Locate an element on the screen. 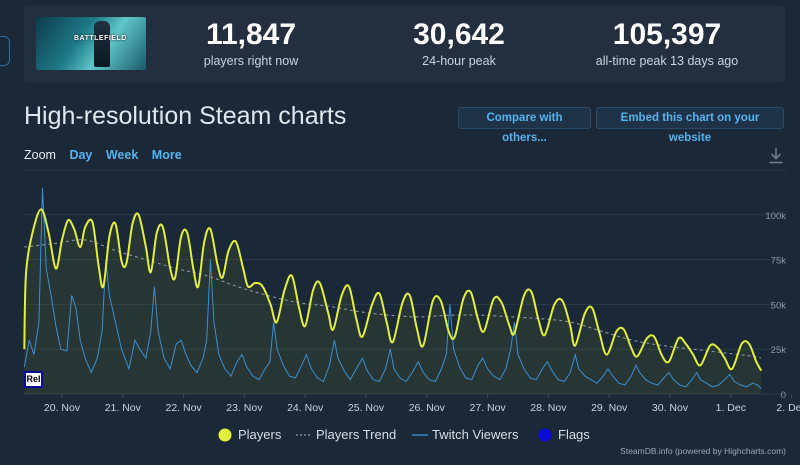 Image resolution: width=800 pixels, height=465 pixels. players-legend-icon is located at coordinates (225, 435).